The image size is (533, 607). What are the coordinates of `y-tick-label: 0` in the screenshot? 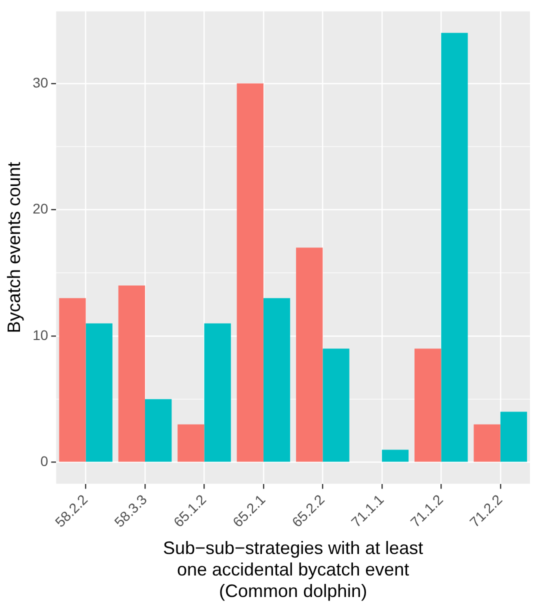 It's located at (44, 461).